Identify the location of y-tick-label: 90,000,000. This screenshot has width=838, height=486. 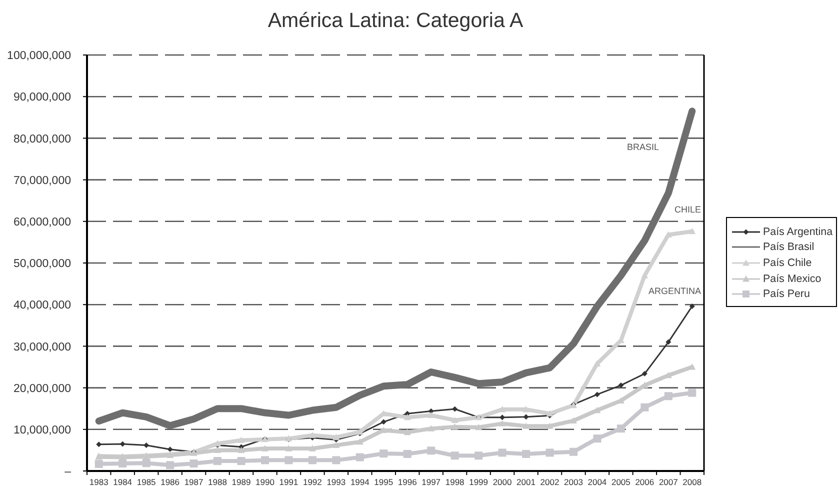
(42, 98).